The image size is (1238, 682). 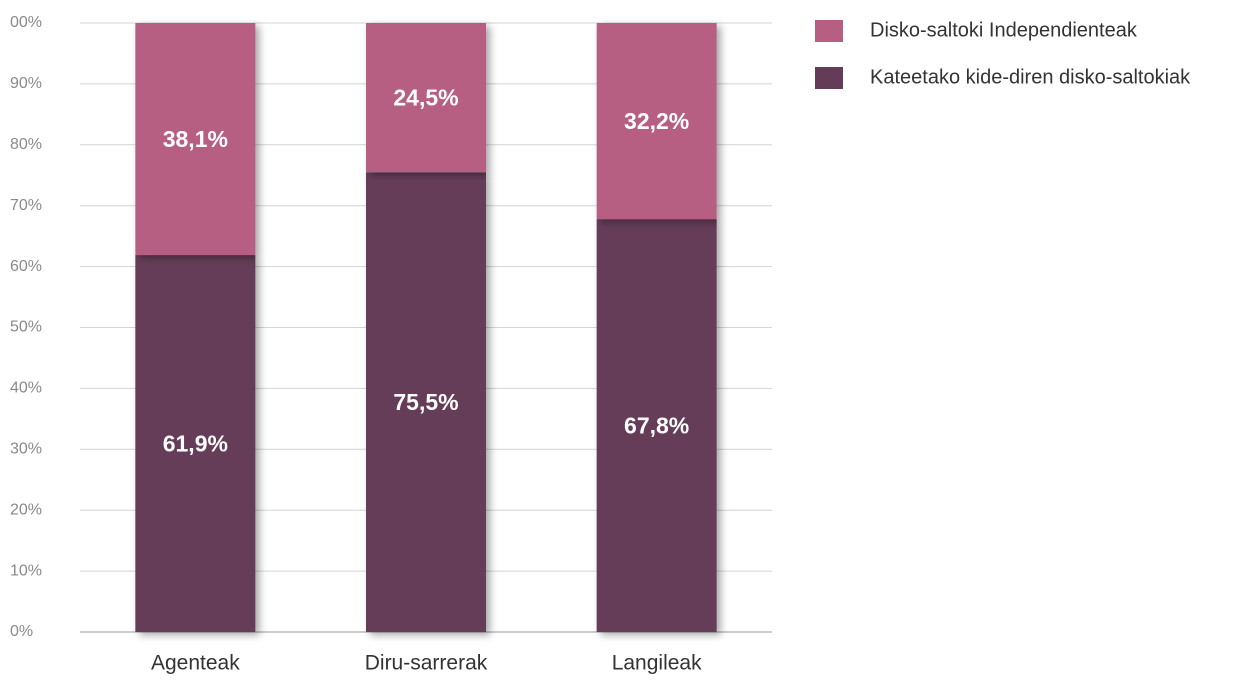 I want to click on x-tick-label: Agenteak, so click(x=195, y=663).